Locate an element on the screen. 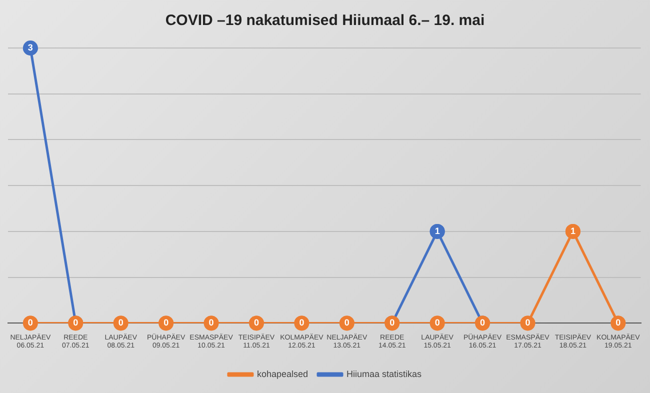 The width and height of the screenshot is (650, 393). chart-title: COVID –19 nakatumised Hiiumaal 6.– 19. mai is located at coordinates (325, 21).